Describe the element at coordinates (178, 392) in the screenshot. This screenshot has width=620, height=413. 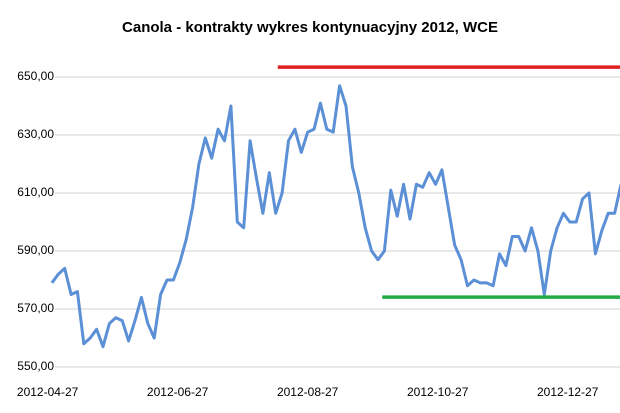
I see `x-tick-label: 2012-06-27` at that location.